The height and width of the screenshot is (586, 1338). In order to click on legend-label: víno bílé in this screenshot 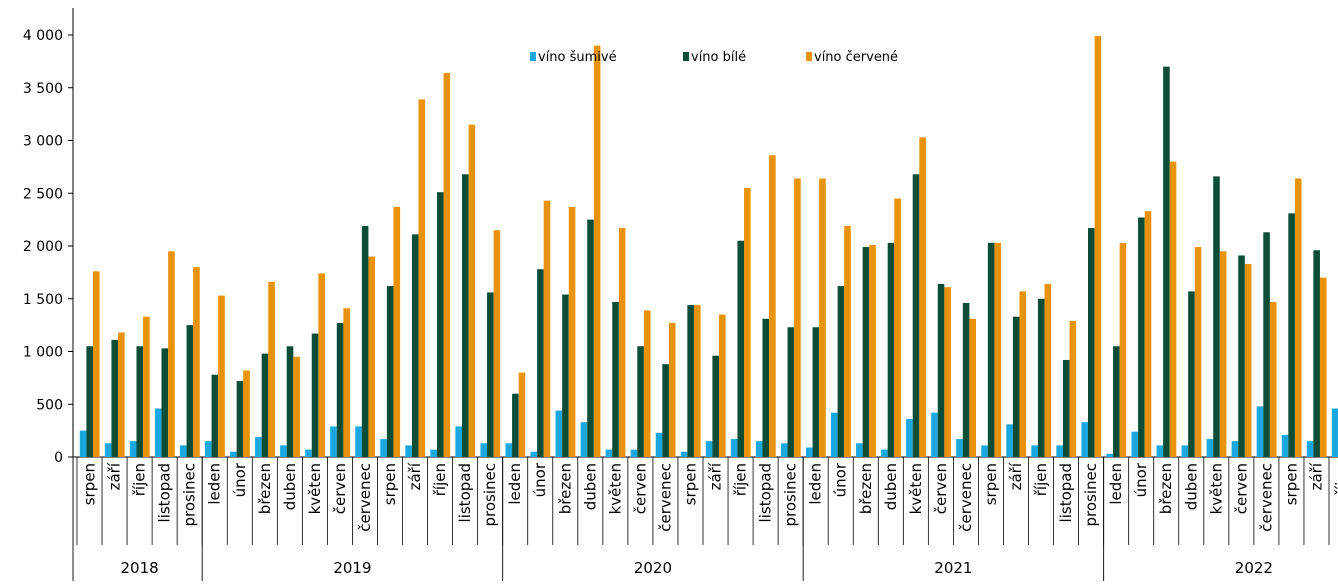, I will do `click(718, 57)`.